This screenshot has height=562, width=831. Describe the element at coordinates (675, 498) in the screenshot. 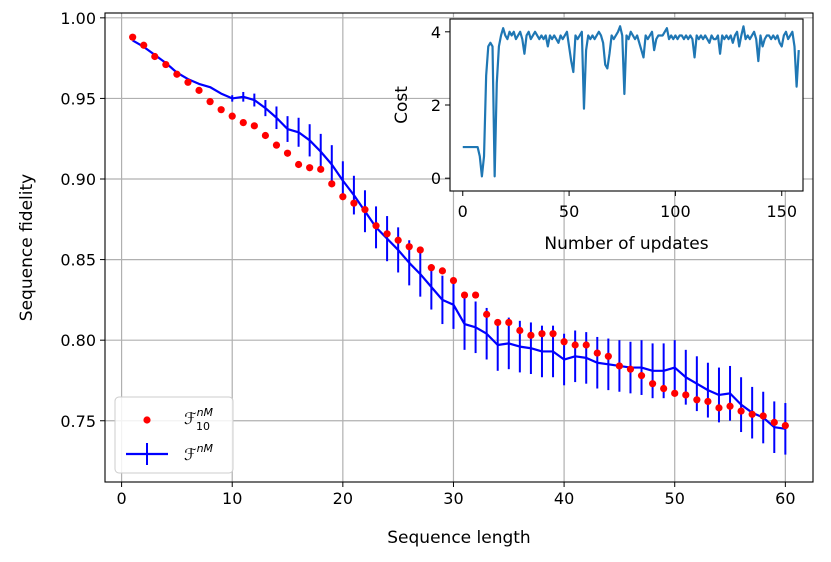

I see `x-tick-label: 50` at that location.